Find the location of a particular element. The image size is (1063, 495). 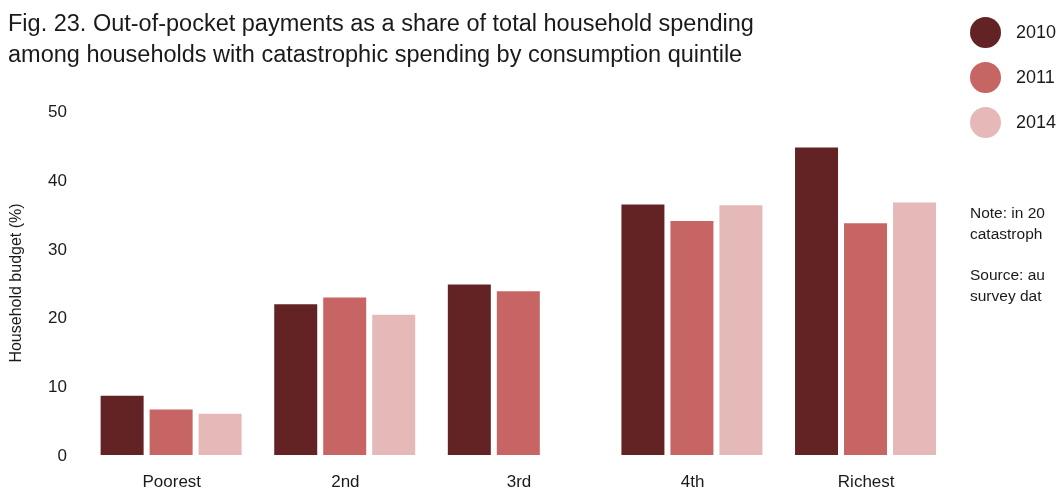

x-tick-label: 3rd is located at coordinates (519, 482).